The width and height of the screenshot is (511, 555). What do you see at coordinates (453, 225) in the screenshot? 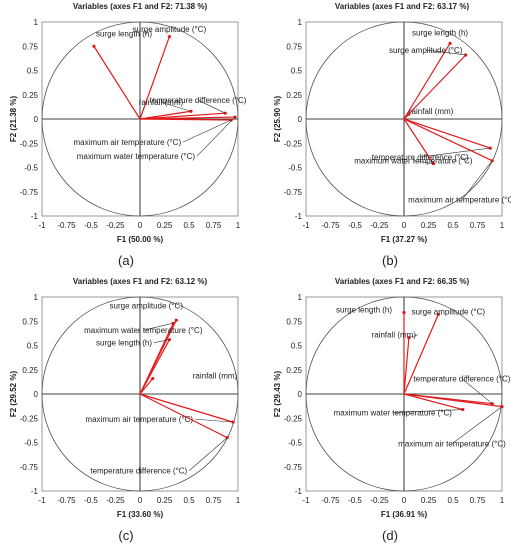
I see `x-tick-label: 0.5` at bounding box center [453, 225].